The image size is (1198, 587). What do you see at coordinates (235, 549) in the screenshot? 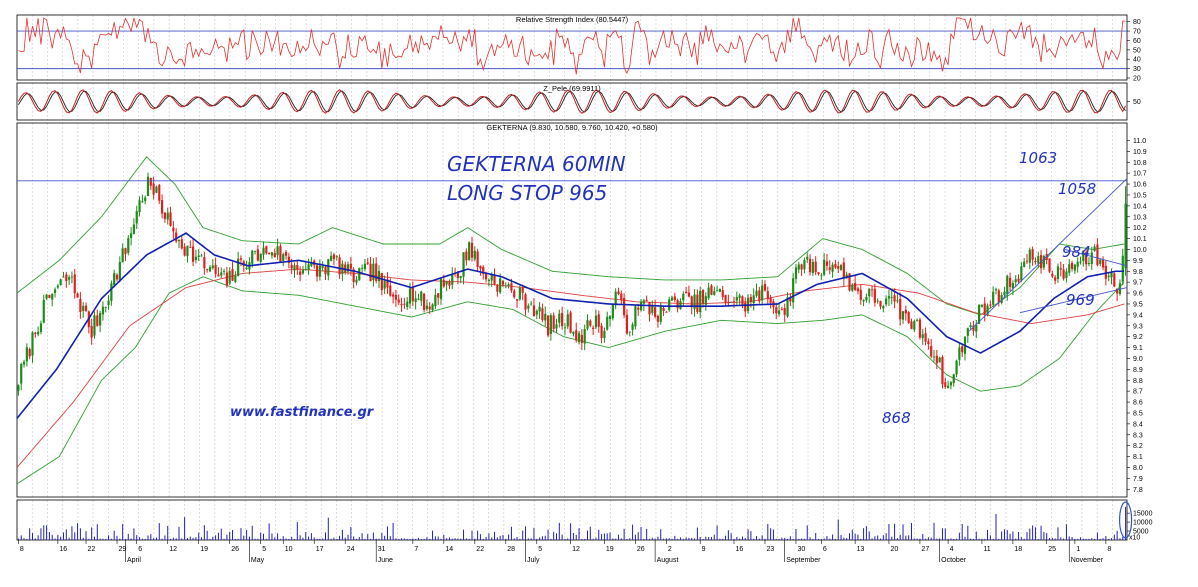
I see `x-tick-label: 26` at bounding box center [235, 549].